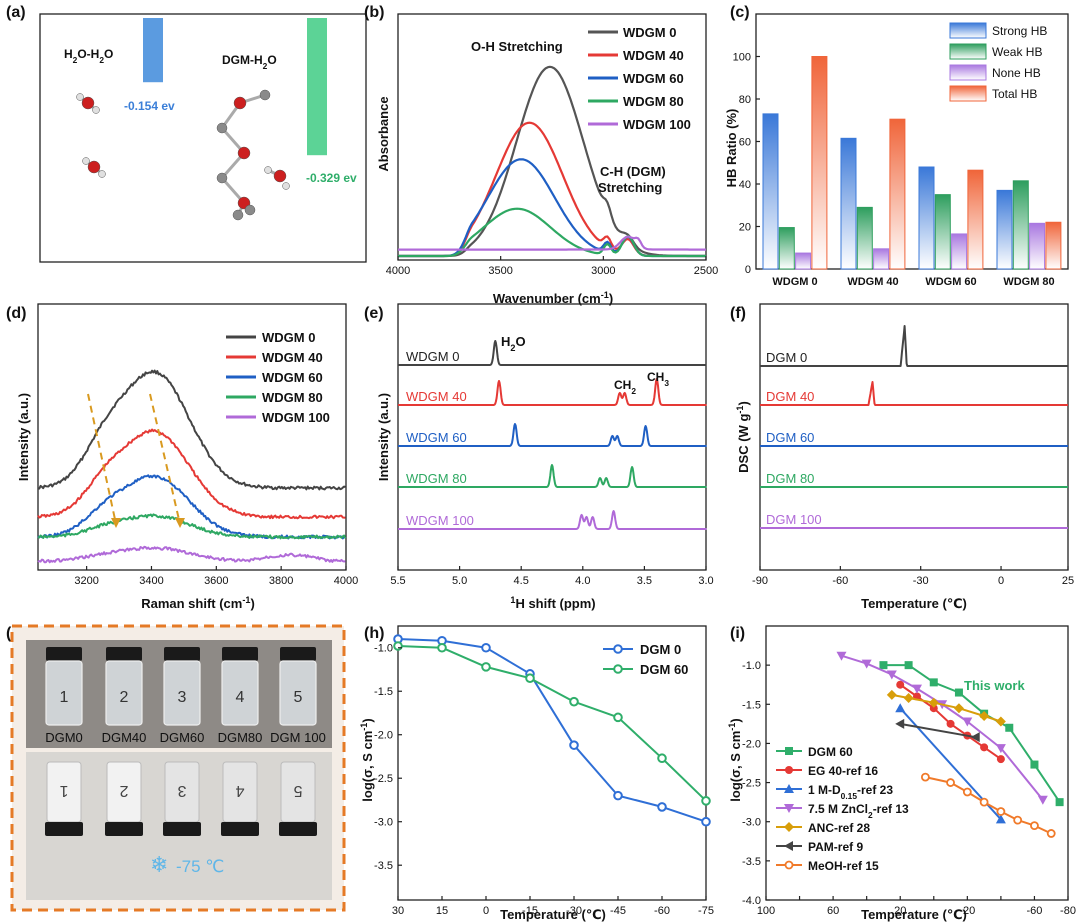 This screenshot has width=1080, height=923. I want to click on i-x-tick-label: -60, so click(1034, 911).